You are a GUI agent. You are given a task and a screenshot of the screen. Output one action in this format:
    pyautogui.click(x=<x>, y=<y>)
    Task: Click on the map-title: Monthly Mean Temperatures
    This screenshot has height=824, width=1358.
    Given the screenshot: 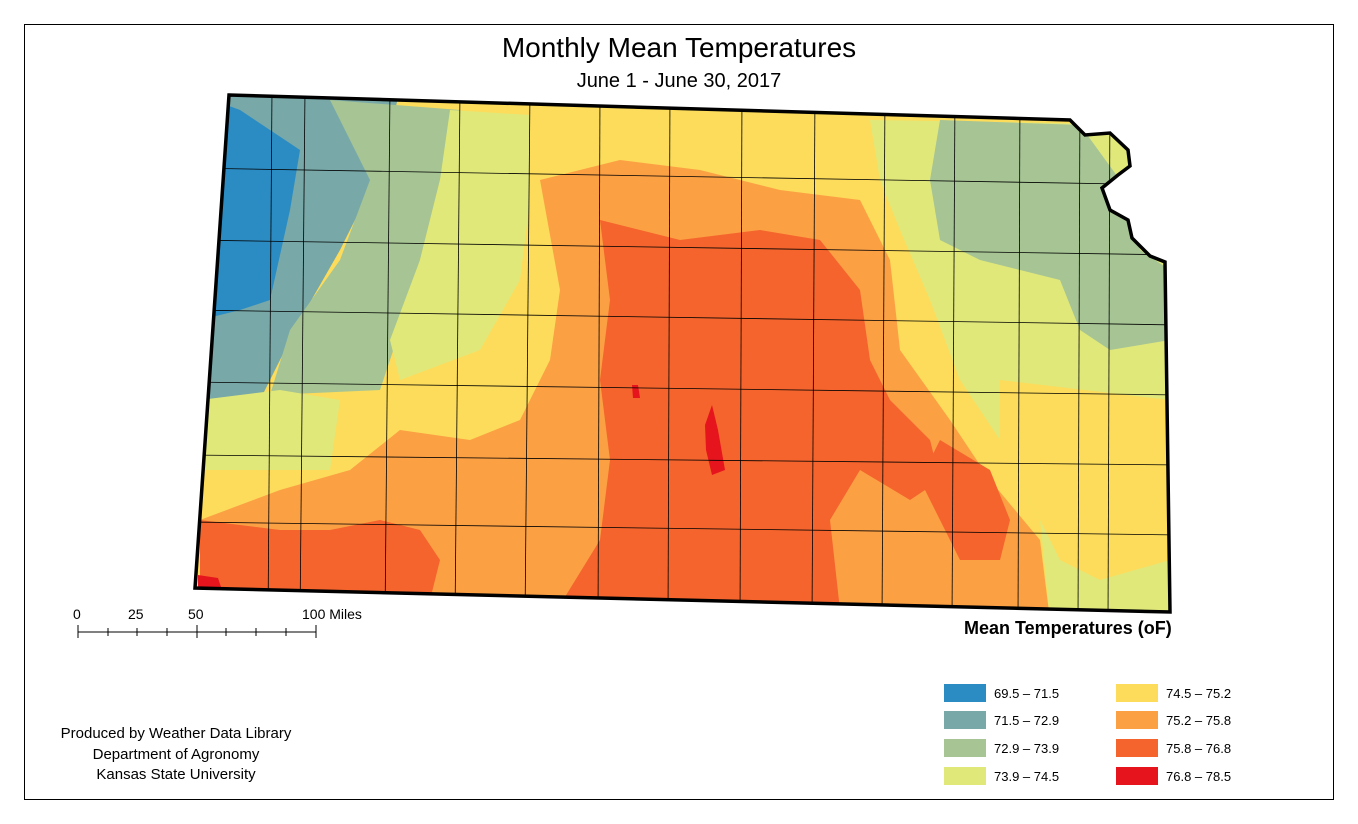 What is the action you would take?
    pyautogui.click(x=679, y=47)
    